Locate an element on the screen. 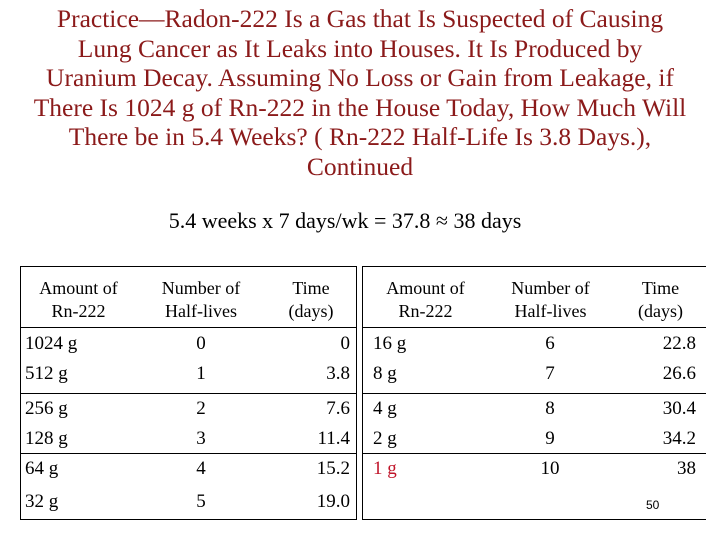 The width and height of the screenshot is (720, 540). table-cell-amount: 128 g is located at coordinates (46, 438).